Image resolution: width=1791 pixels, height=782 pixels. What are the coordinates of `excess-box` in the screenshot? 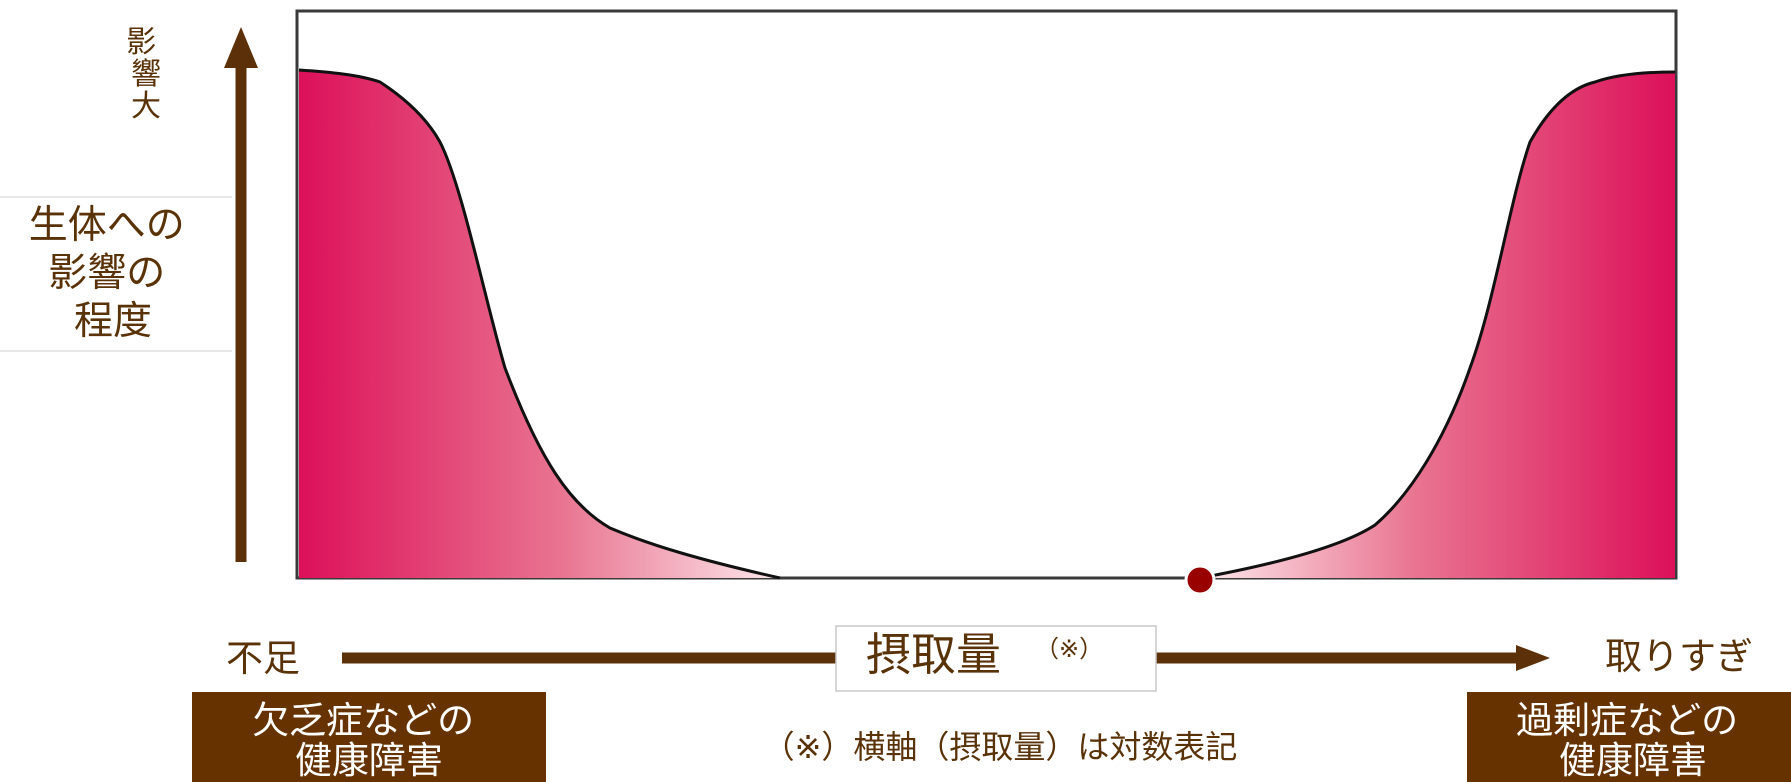 It's located at (1629, 737).